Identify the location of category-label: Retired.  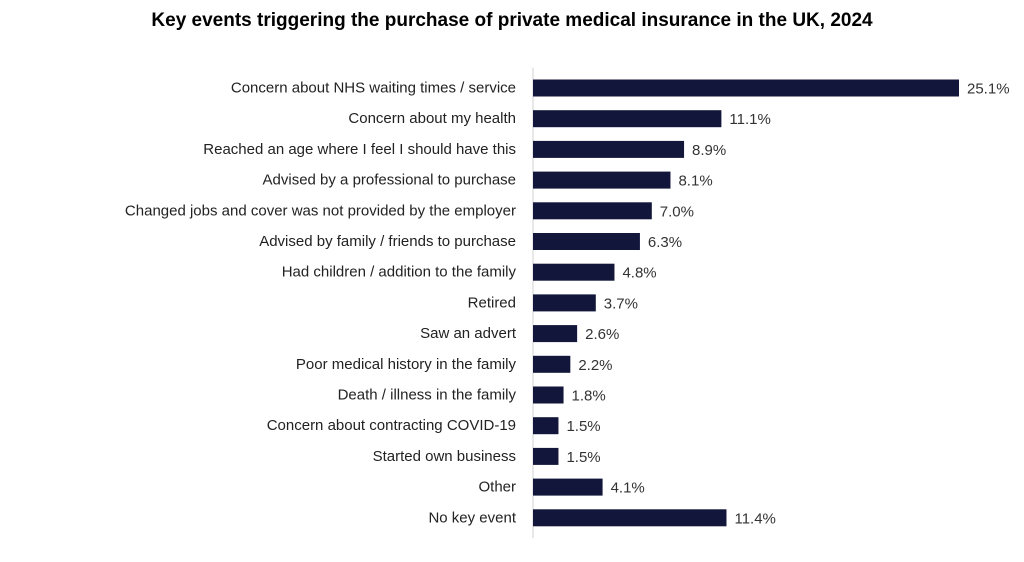
(492, 302).